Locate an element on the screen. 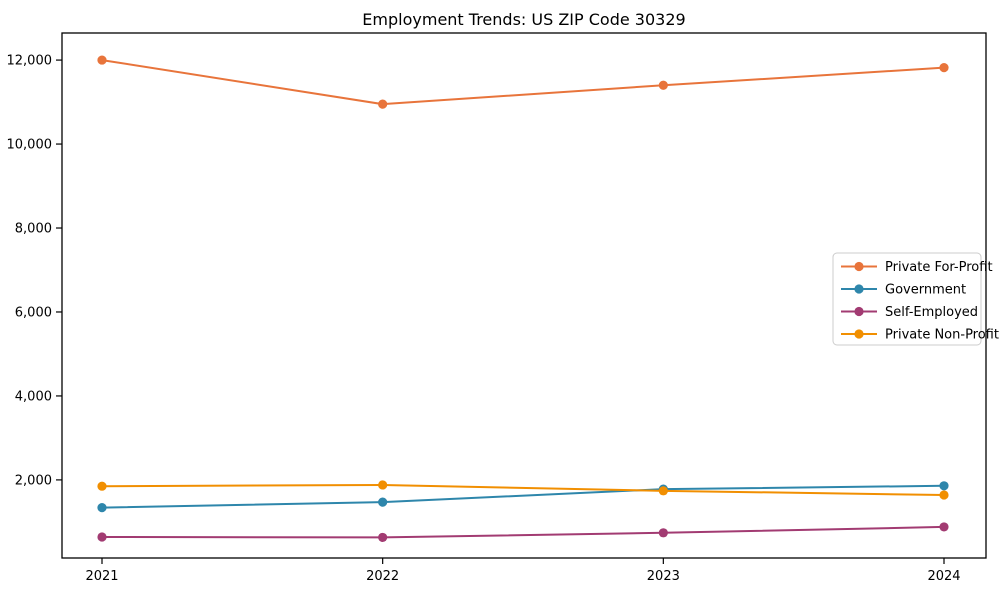  data-point-private-for-profit-2023 is located at coordinates (663, 85).